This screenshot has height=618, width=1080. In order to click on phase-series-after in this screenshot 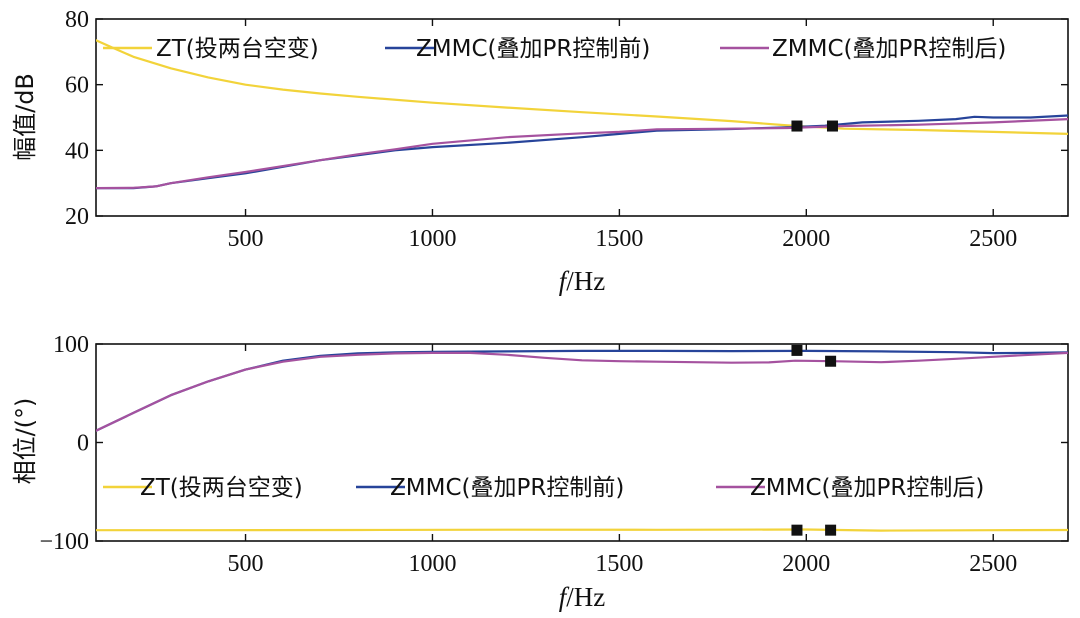, I will do `click(582, 391)`.